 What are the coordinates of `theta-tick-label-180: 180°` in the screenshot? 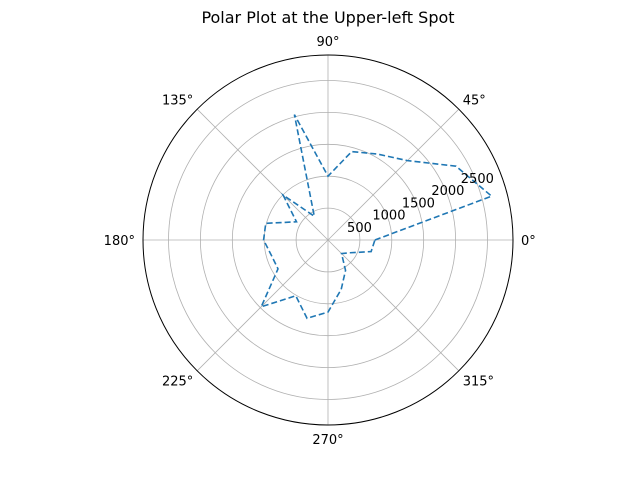 It's located at (119, 241).